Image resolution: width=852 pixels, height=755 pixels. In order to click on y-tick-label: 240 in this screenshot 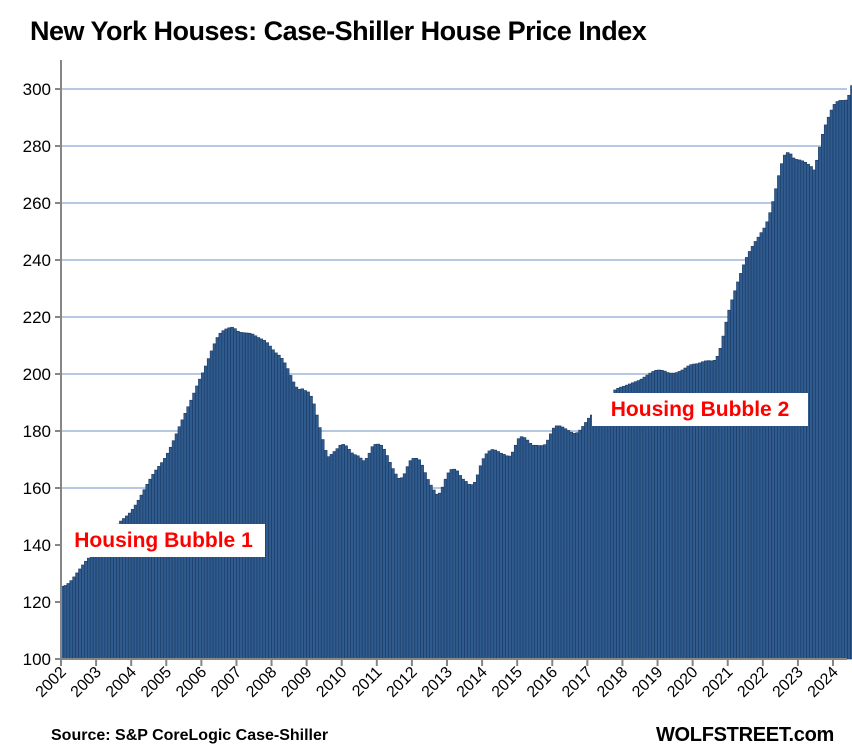, I will do `click(37, 260)`.